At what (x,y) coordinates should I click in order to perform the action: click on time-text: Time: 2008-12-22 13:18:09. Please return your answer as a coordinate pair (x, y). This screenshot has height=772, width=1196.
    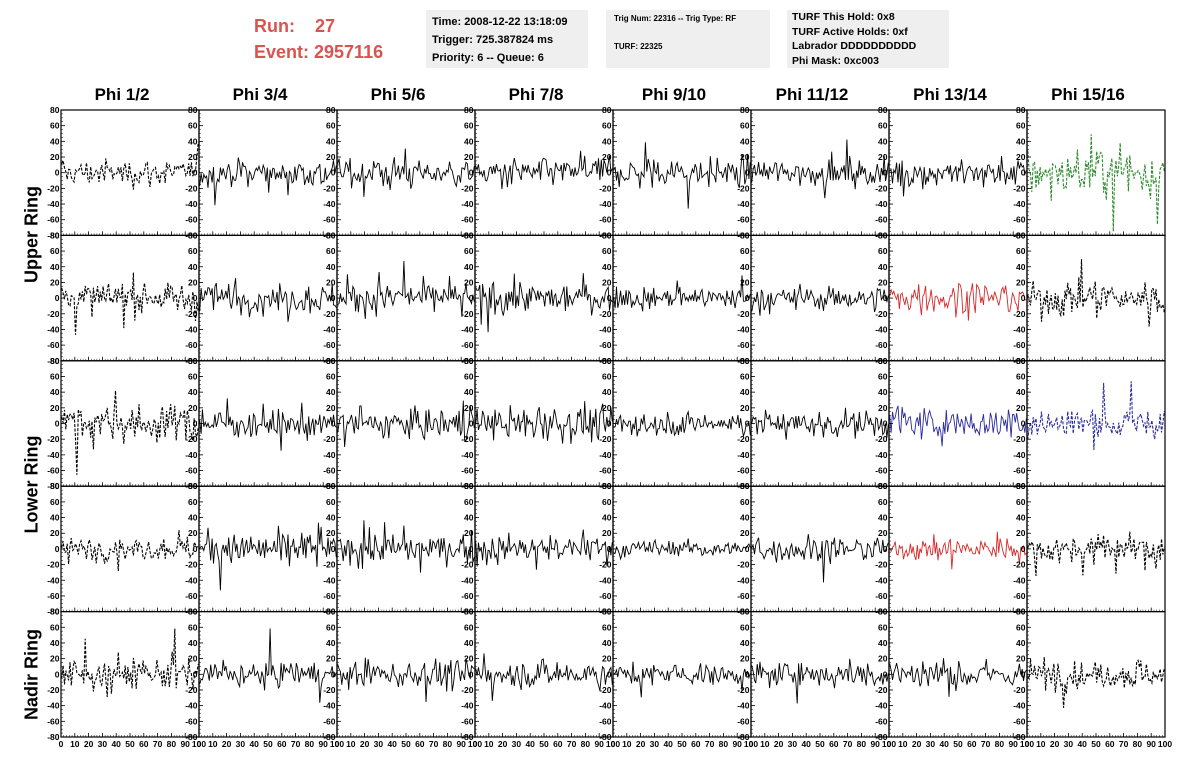
    Looking at the image, I should click on (500, 22).